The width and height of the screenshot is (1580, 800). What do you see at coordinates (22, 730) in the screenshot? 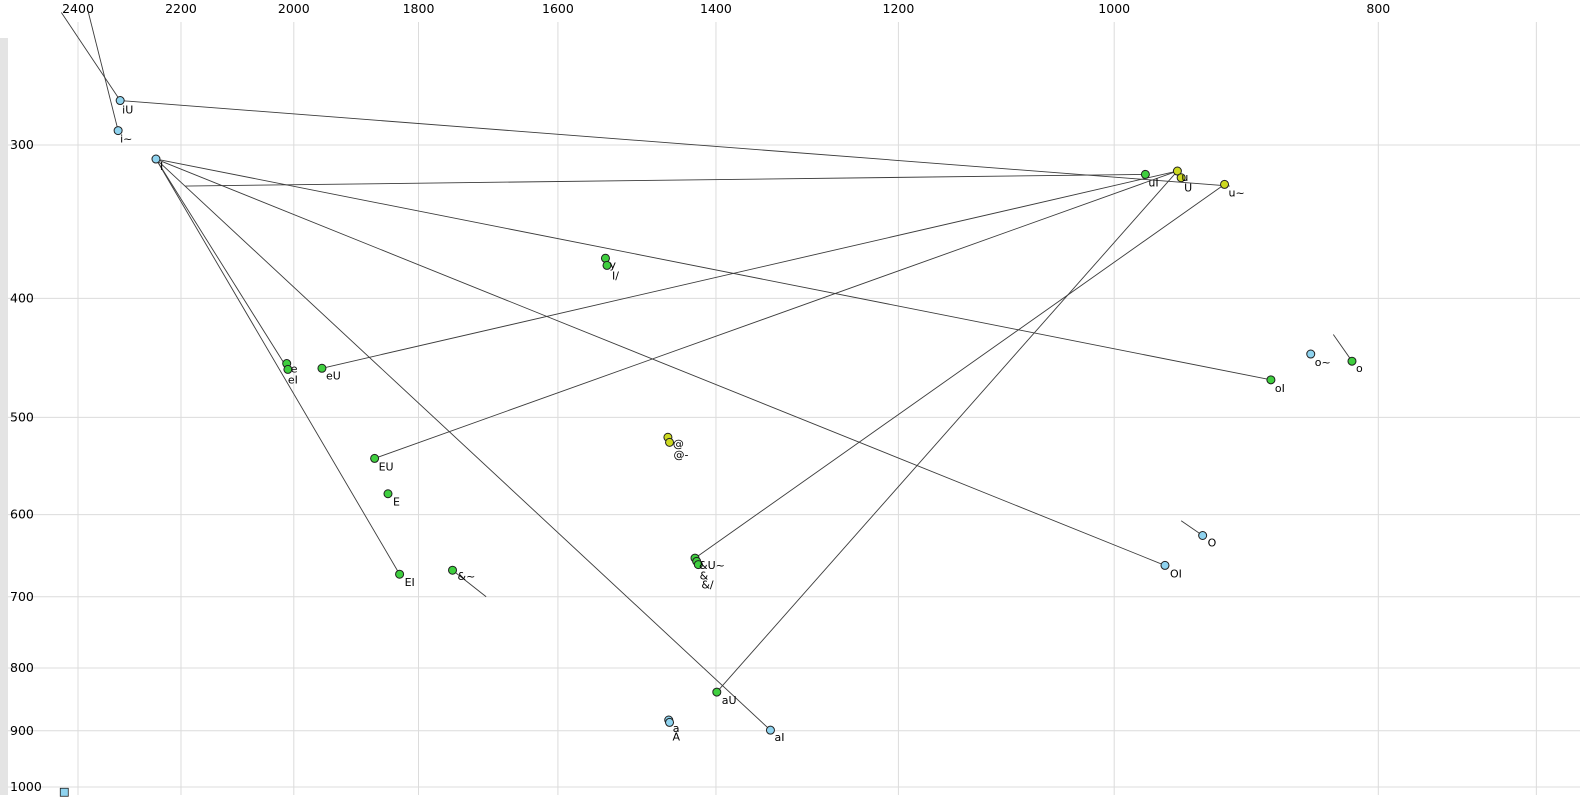
I see `y-tick-label-900: 900` at bounding box center [22, 730].